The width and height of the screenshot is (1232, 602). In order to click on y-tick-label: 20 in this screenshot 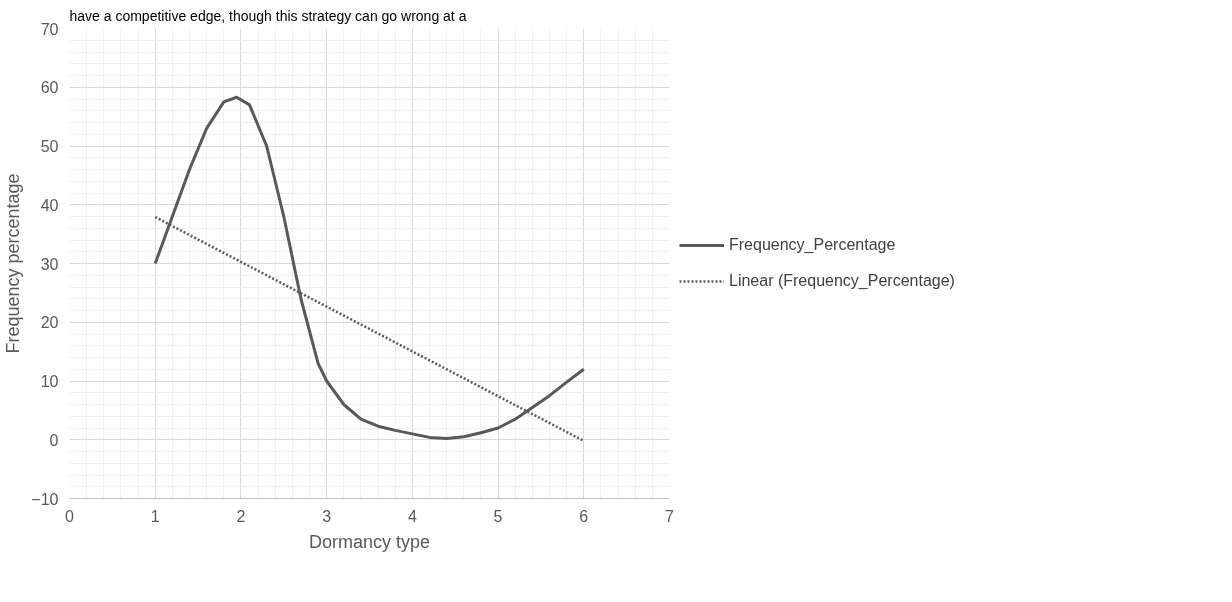, I will do `click(49, 323)`.